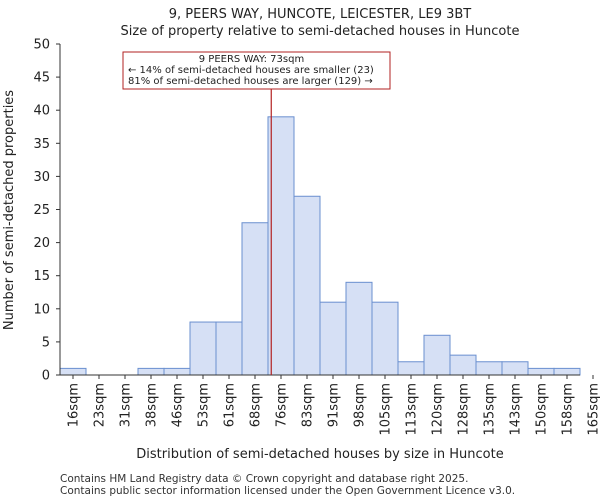 Image resolution: width=600 pixels, height=500 pixels. Describe the element at coordinates (100, 405) in the screenshot. I see `x-tick-label-23sqm: 23sqm` at that location.